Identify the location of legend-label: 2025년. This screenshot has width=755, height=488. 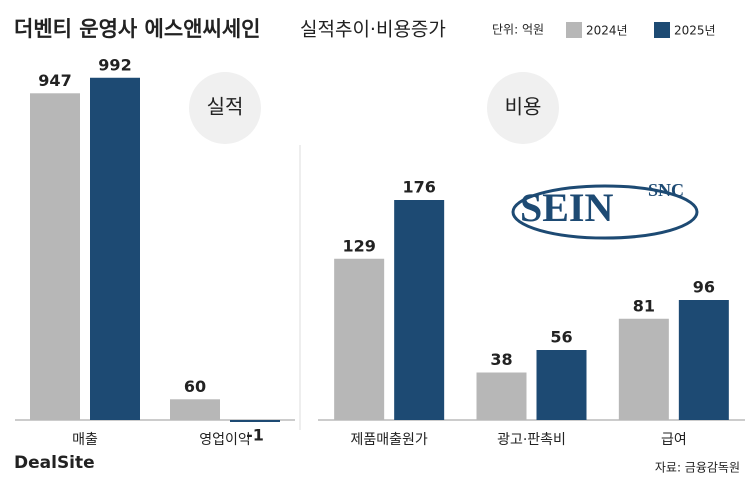
(695, 31).